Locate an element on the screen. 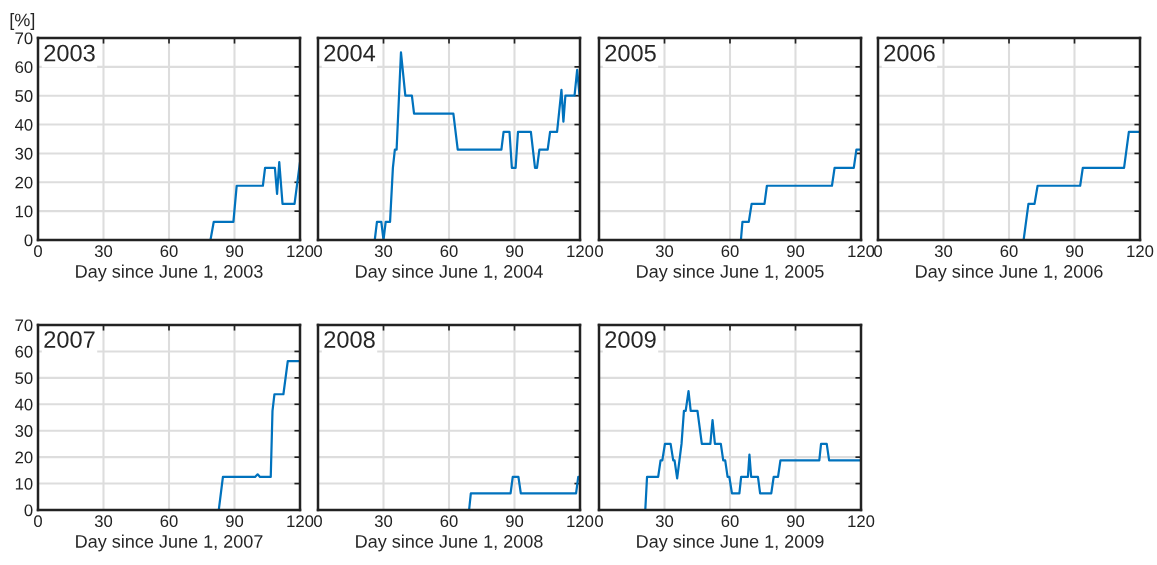  chart-title: 2008 is located at coordinates (349, 339).